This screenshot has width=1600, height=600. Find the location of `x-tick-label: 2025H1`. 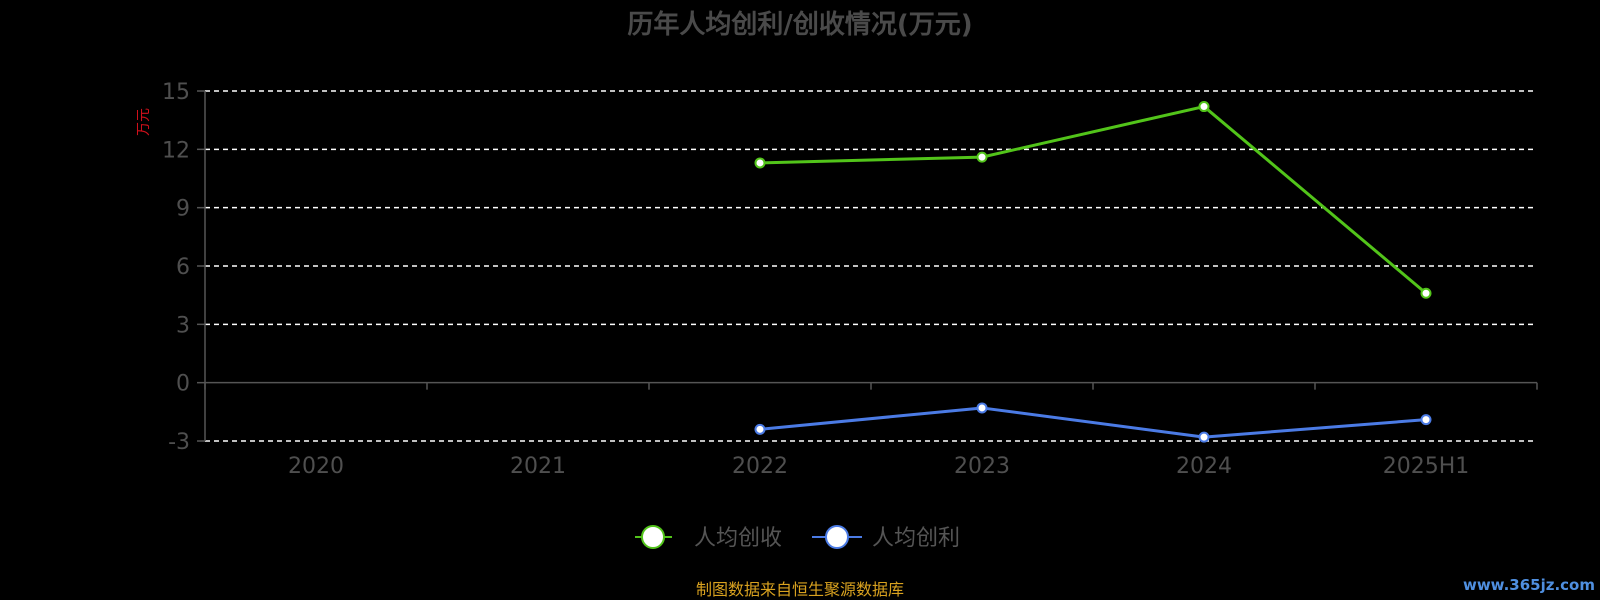

x-tick-label: 2025H1 is located at coordinates (1426, 466).